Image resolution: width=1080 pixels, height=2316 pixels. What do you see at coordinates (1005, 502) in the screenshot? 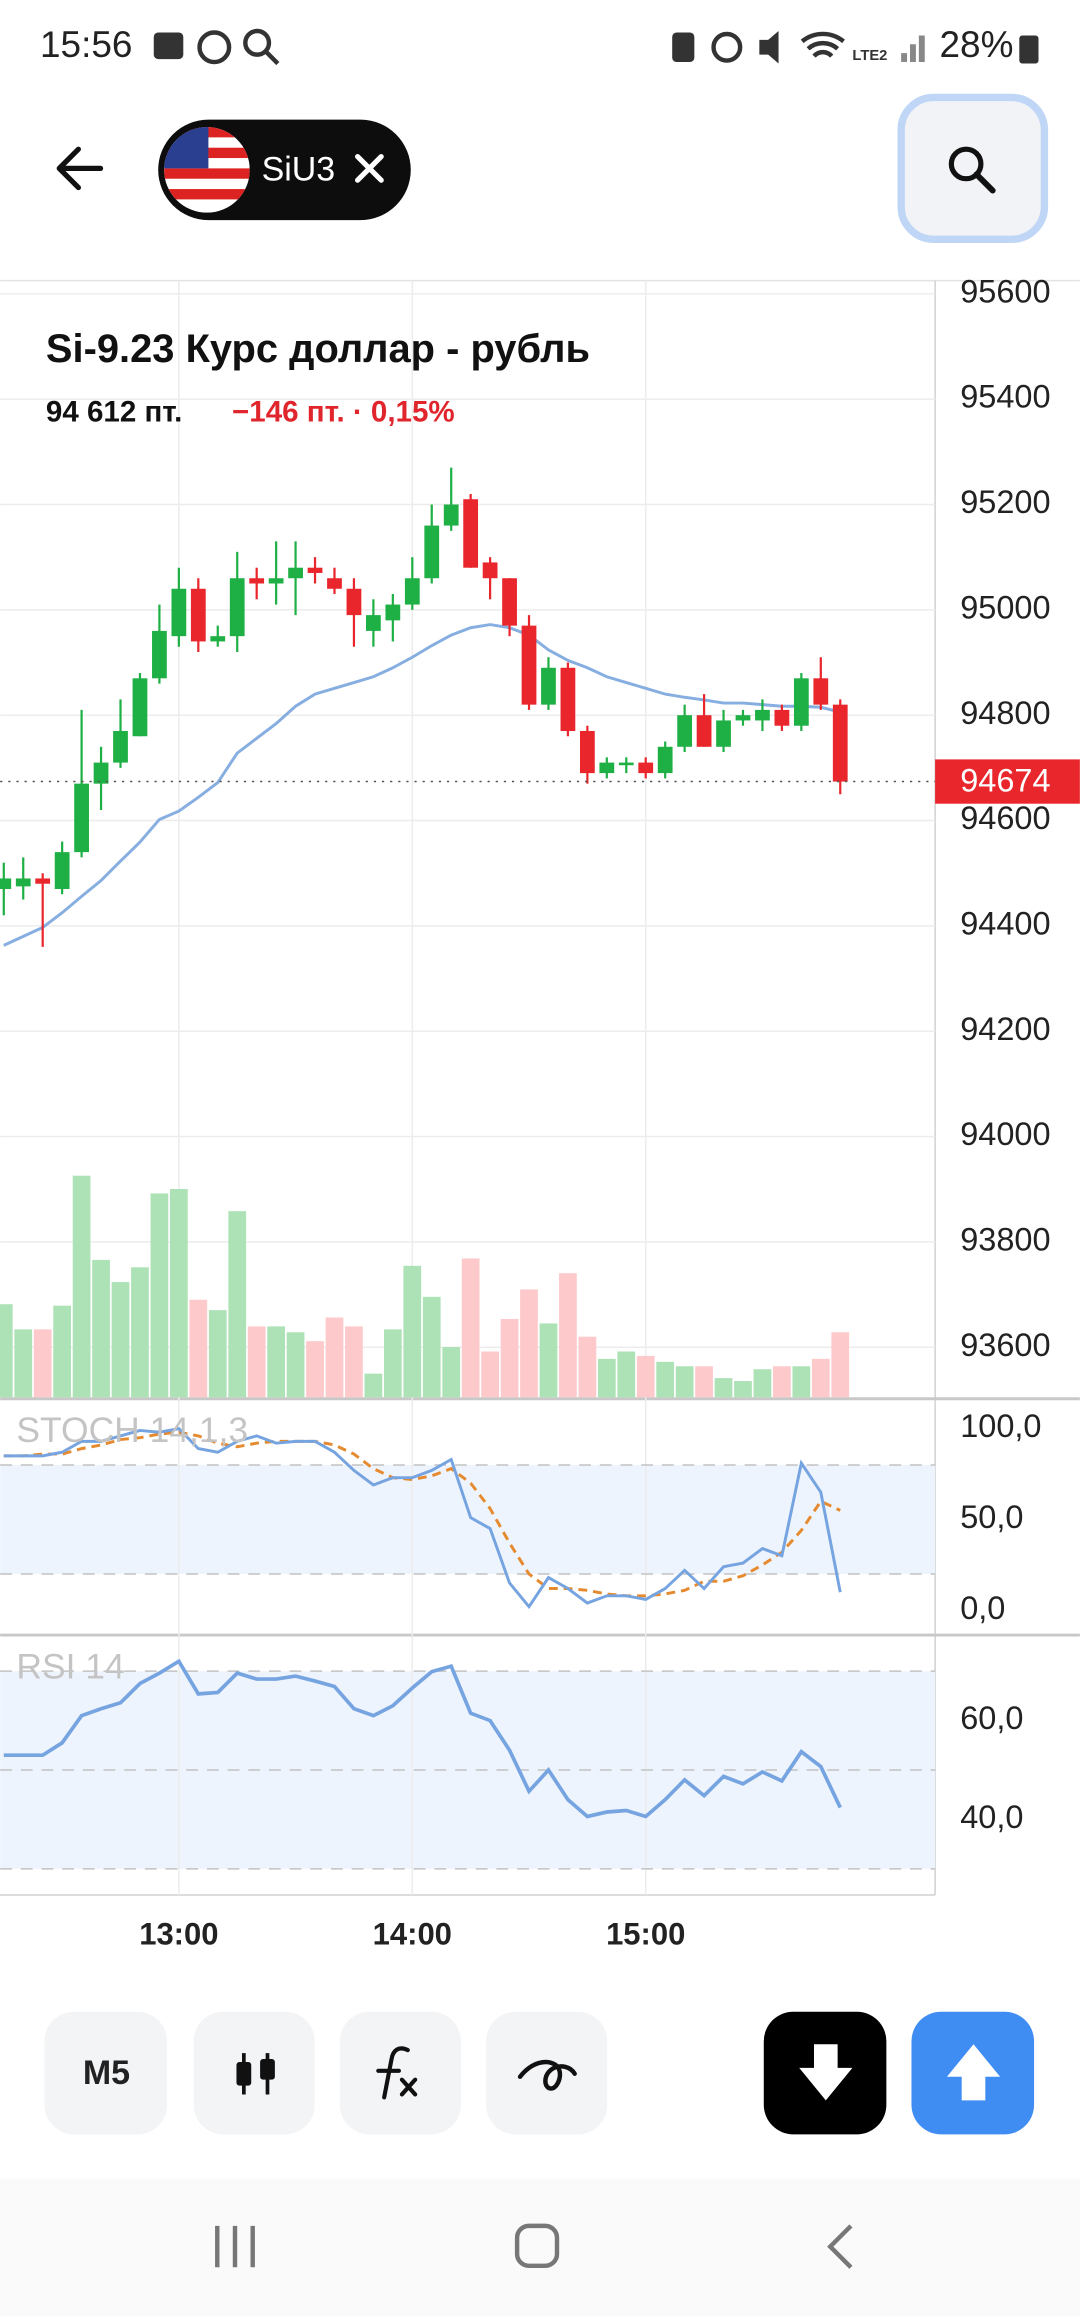
I see `y-tick-label: 95200` at bounding box center [1005, 502].